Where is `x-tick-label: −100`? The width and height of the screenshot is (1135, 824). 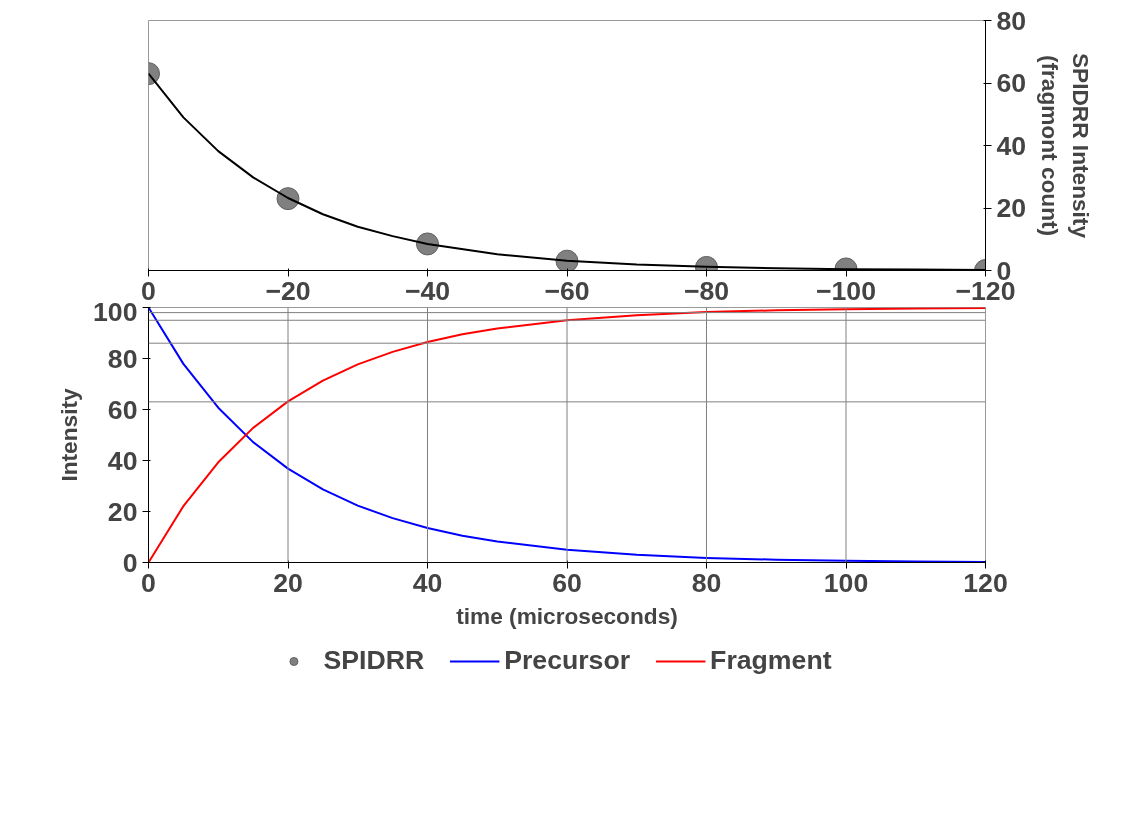
x-tick-label: −100 is located at coordinates (846, 290).